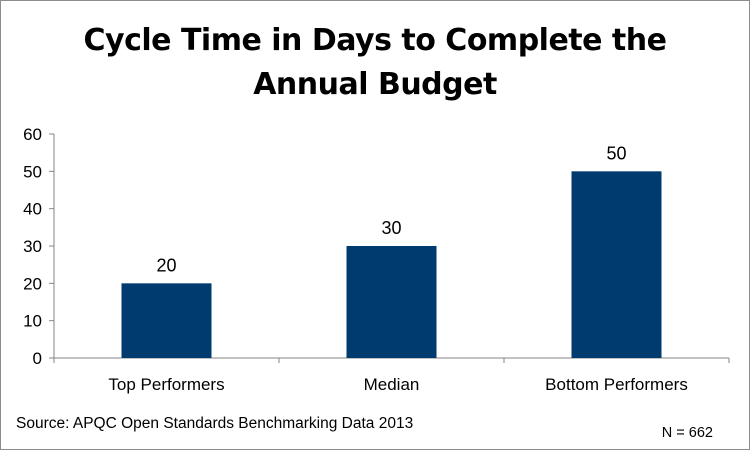 The image size is (750, 450). Describe the element at coordinates (32, 246) in the screenshot. I see `y-tick-label: 30` at that location.